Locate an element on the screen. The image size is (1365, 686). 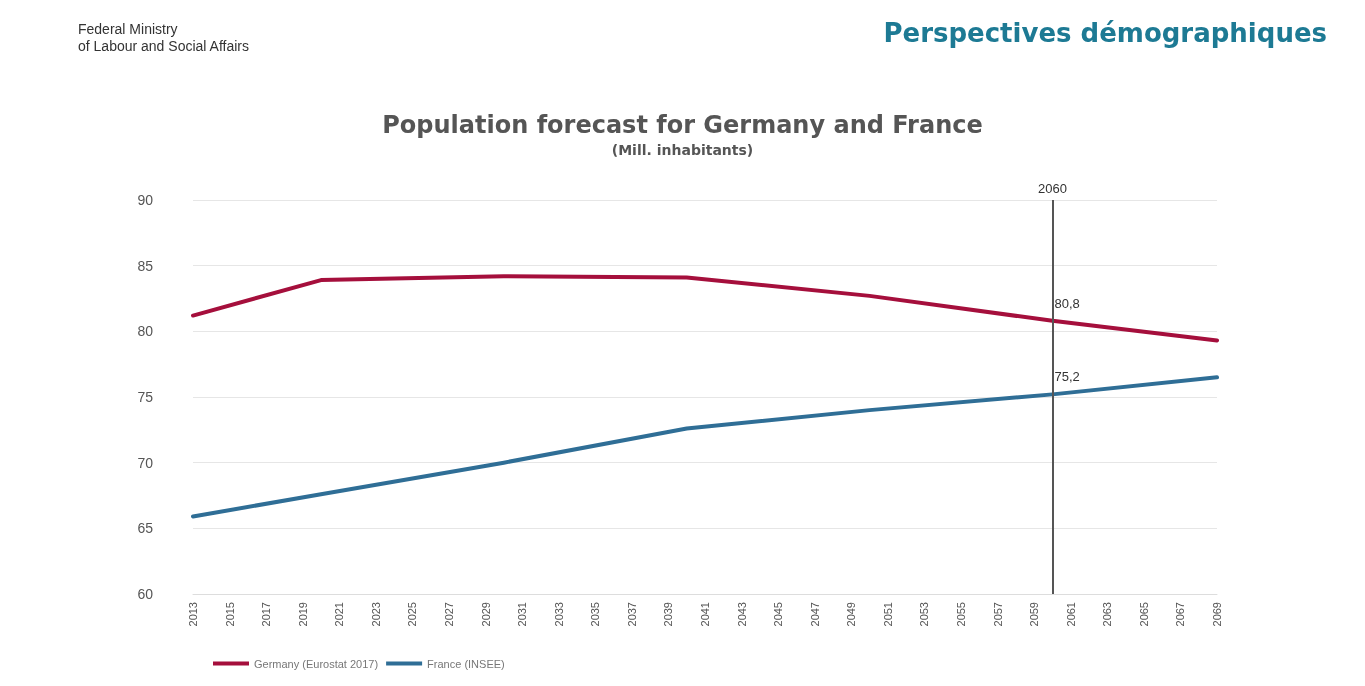
x-tick-label: 2049 is located at coordinates (851, 614).